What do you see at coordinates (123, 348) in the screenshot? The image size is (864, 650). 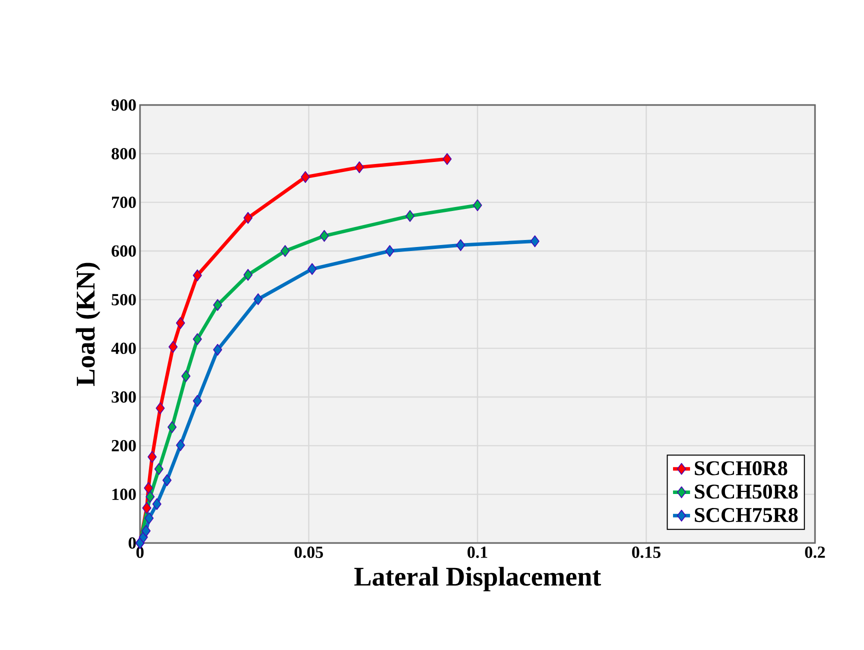 I see `y-tick-label: 400` at bounding box center [123, 348].